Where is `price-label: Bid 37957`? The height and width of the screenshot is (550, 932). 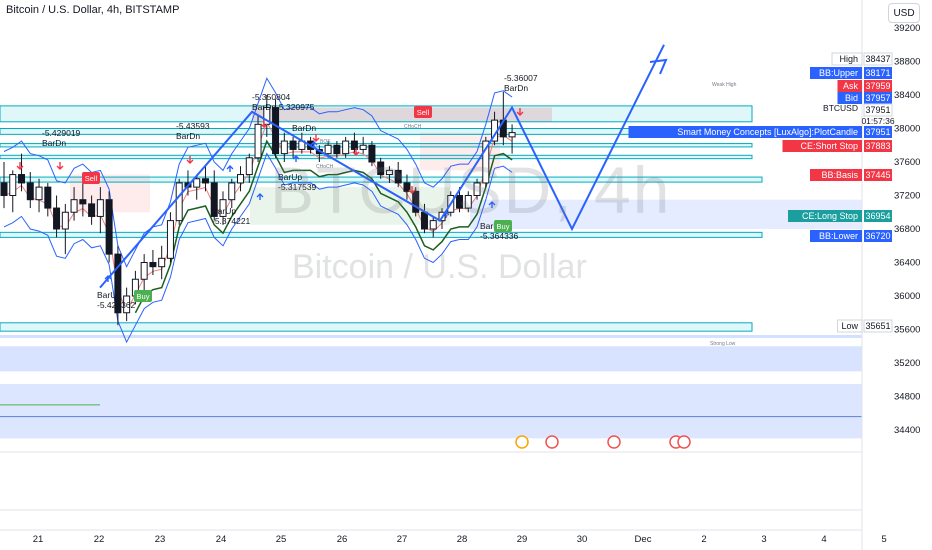
price-label: Bid 37957 is located at coordinates (865, 98).